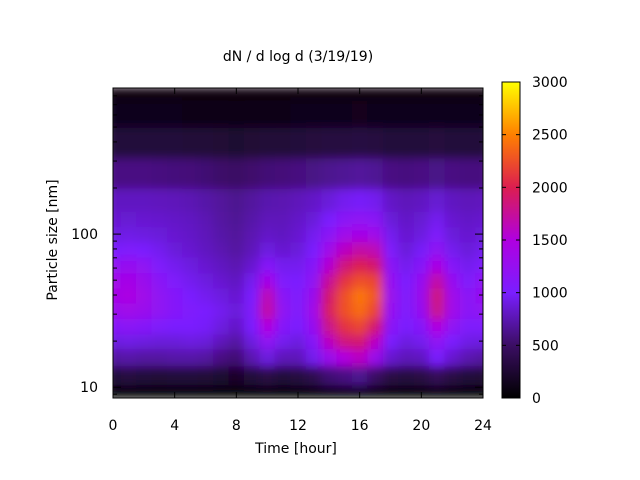 This screenshot has width=640, height=480. Describe the element at coordinates (298, 57) in the screenshot. I see `chart-title: dN / d log d (3/19/19)` at that location.